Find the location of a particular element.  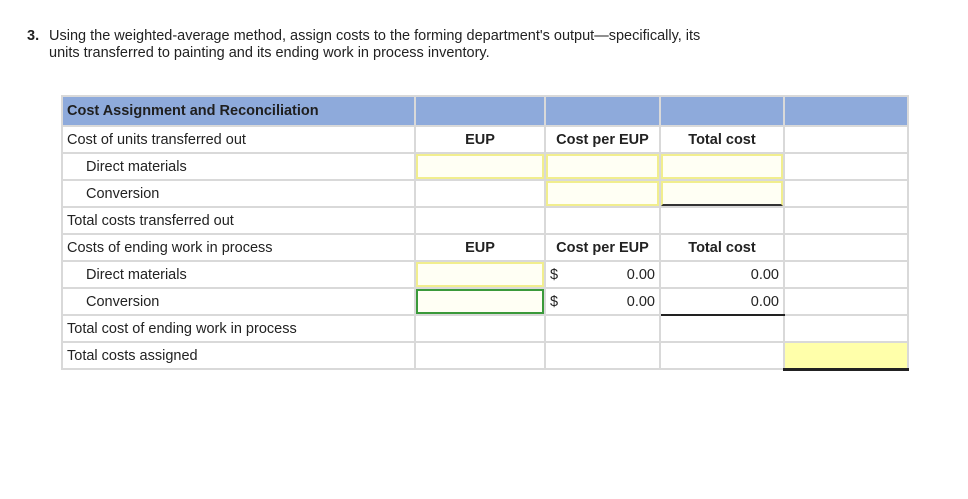

total-transferred-label: Total costs transferred out is located at coordinates (238, 220).